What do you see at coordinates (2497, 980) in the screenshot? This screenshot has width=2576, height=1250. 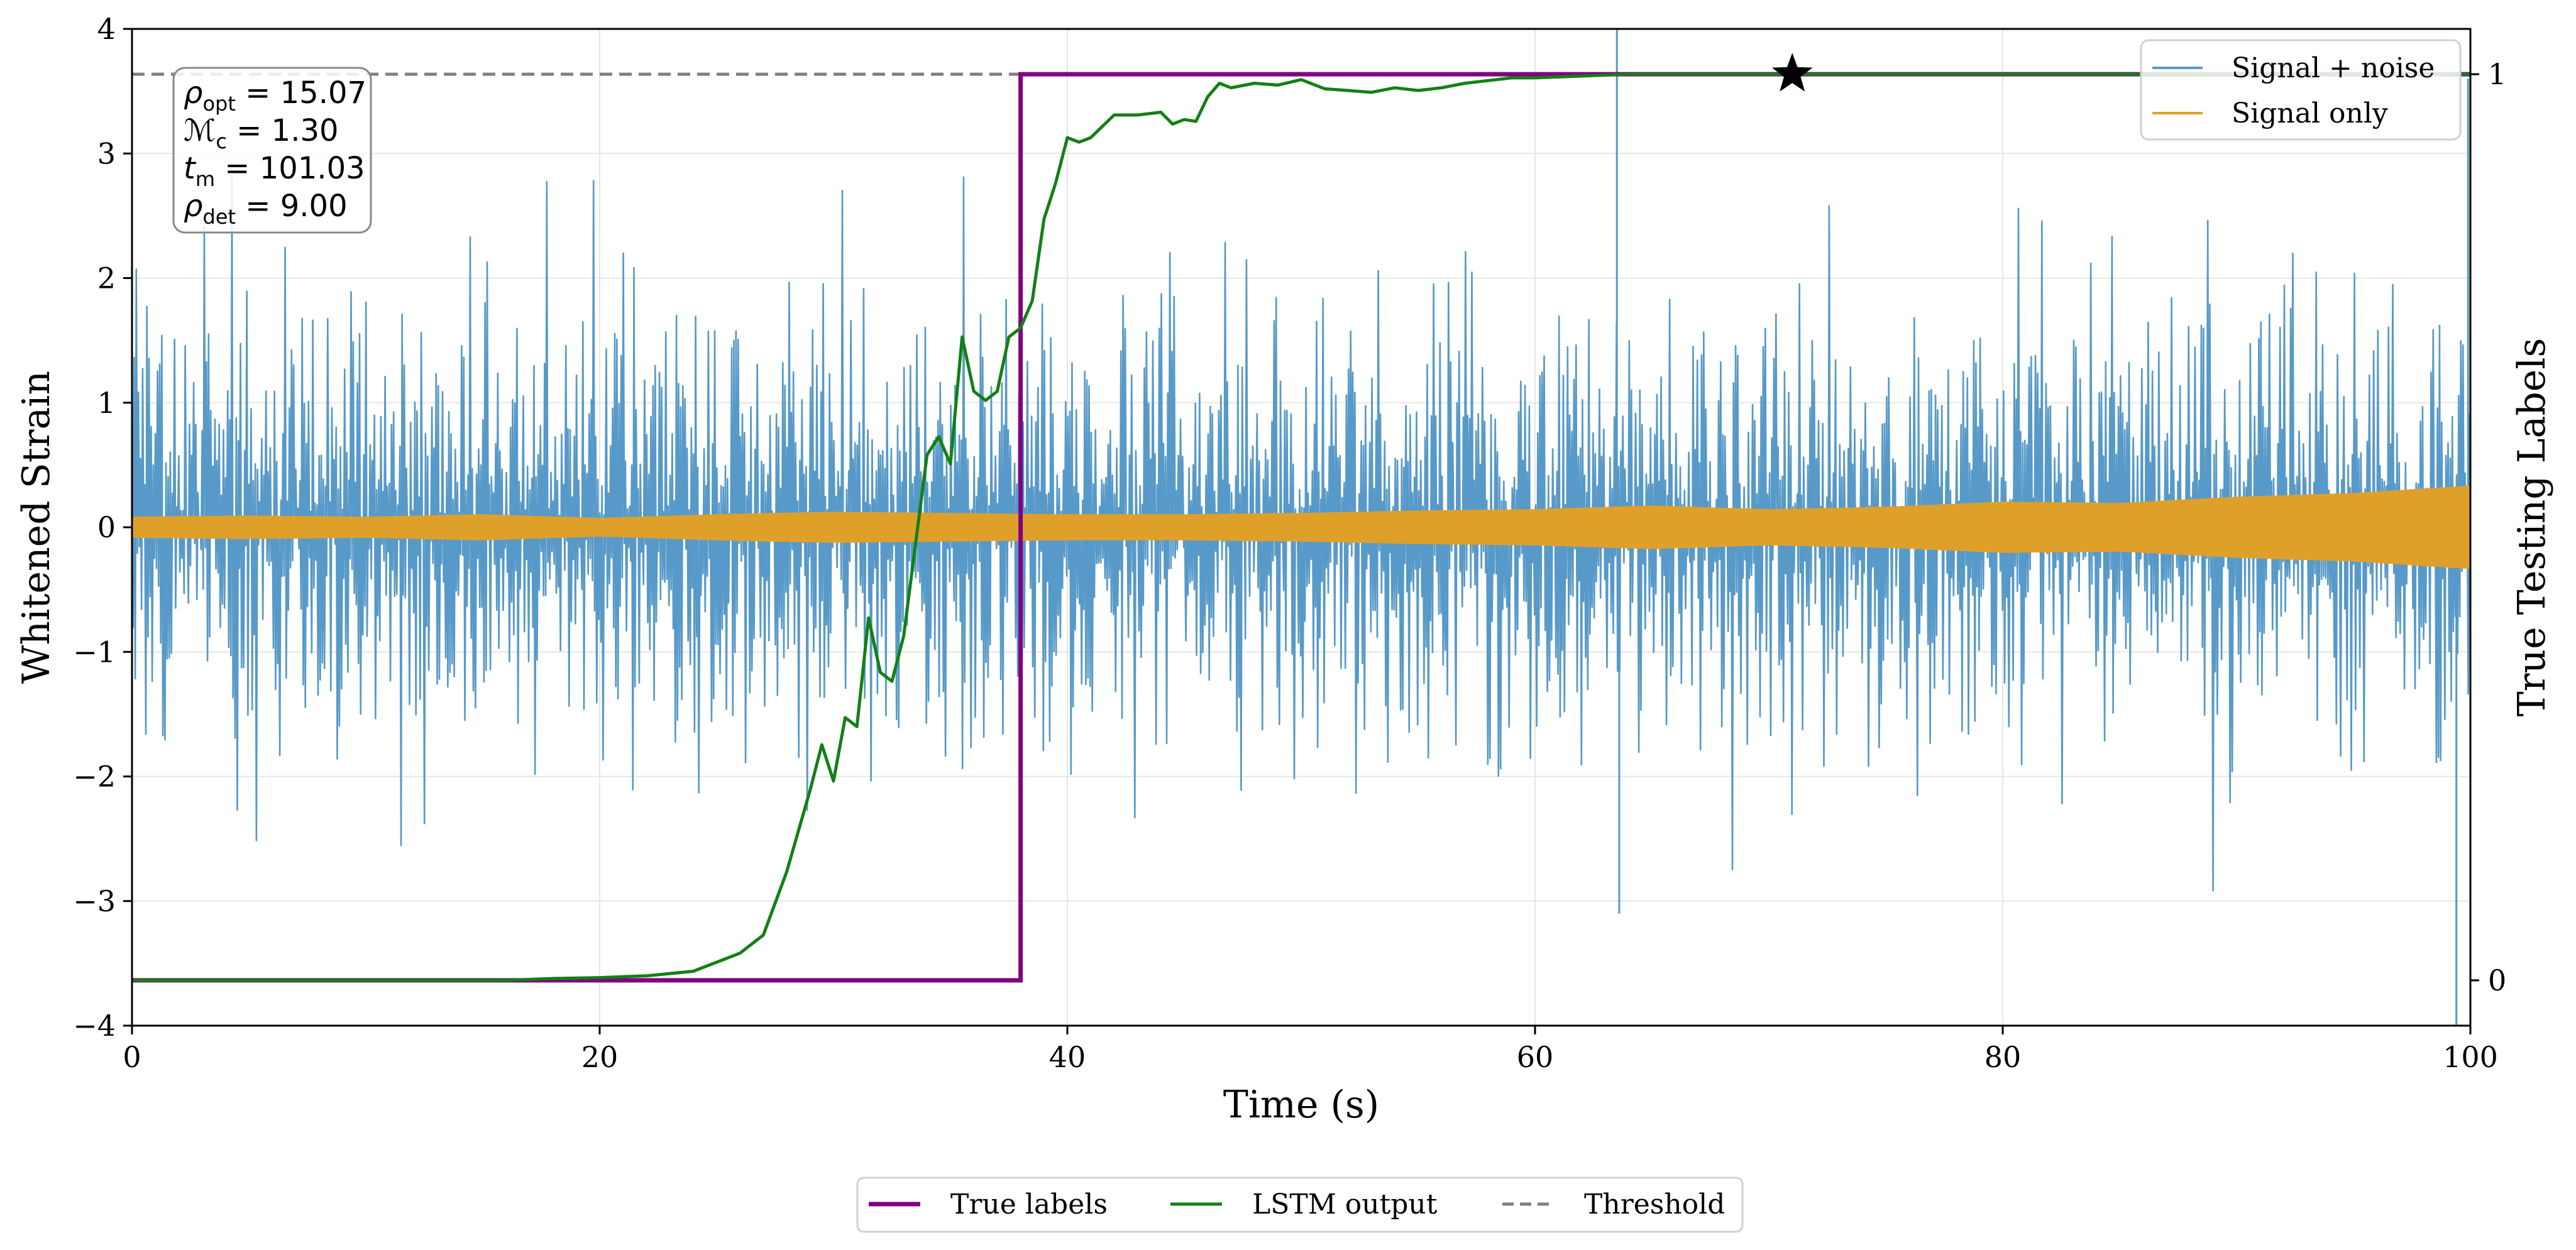 I see `y2-tick-label: 0` at bounding box center [2497, 980].